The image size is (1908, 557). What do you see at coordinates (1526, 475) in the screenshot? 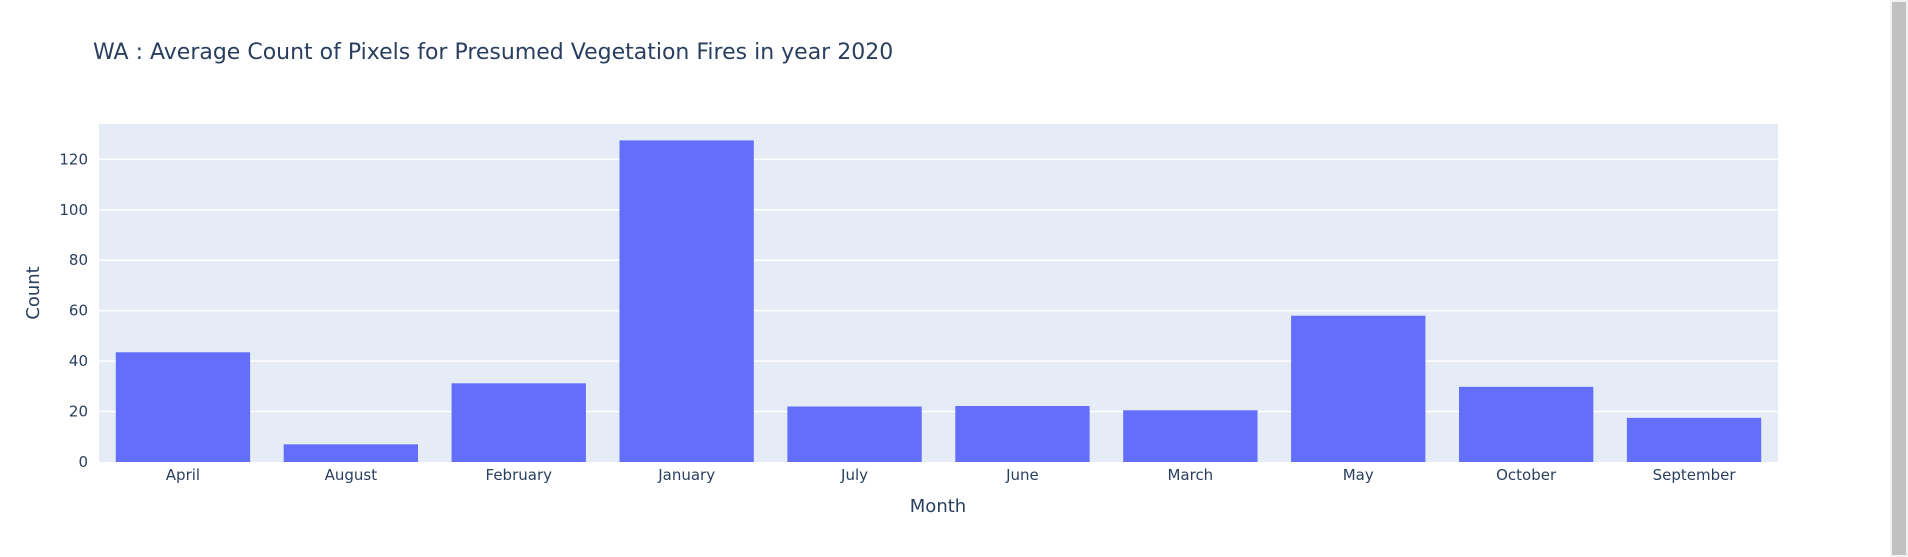
I see `x-tick-label: October` at bounding box center [1526, 475].